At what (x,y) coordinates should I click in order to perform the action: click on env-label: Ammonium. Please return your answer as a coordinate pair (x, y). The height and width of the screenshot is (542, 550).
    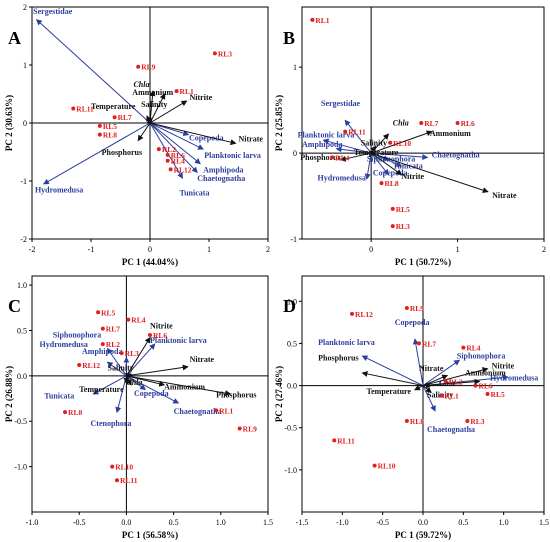
    Looking at the image, I should click on (485, 372).